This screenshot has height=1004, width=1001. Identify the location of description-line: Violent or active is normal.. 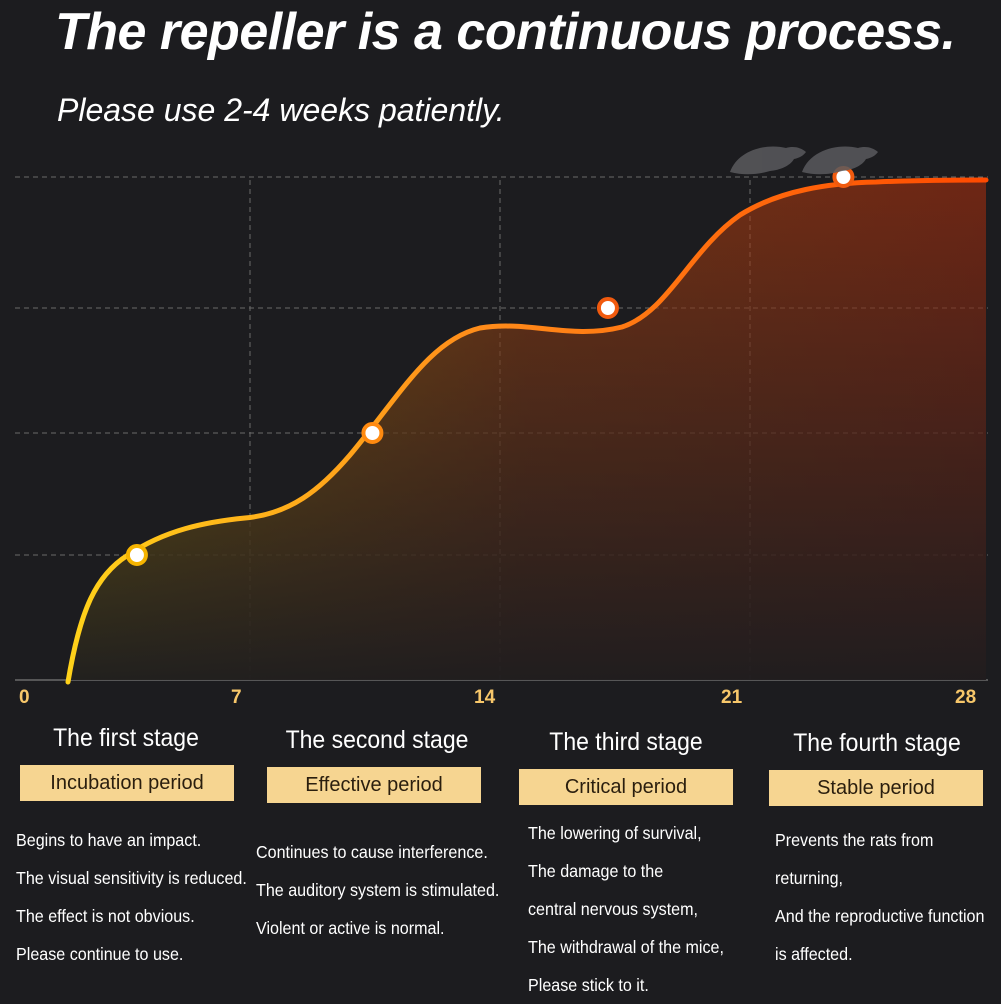
(350, 928).